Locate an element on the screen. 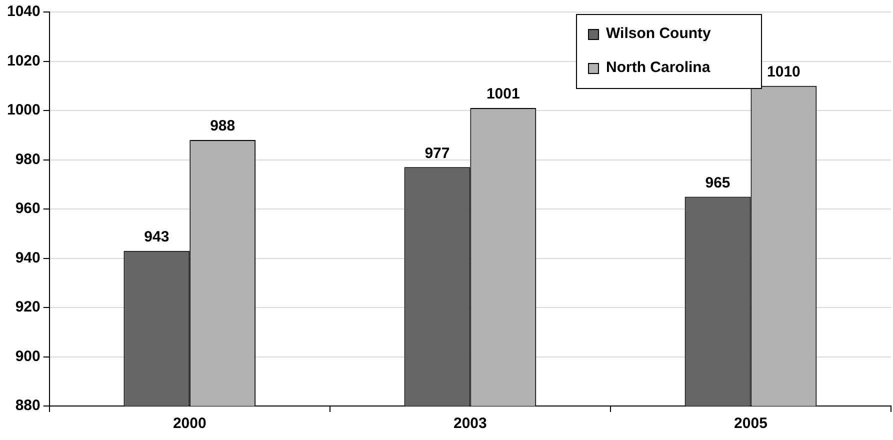 The height and width of the screenshot is (440, 893). y-tick-label: 940 is located at coordinates (27, 257).